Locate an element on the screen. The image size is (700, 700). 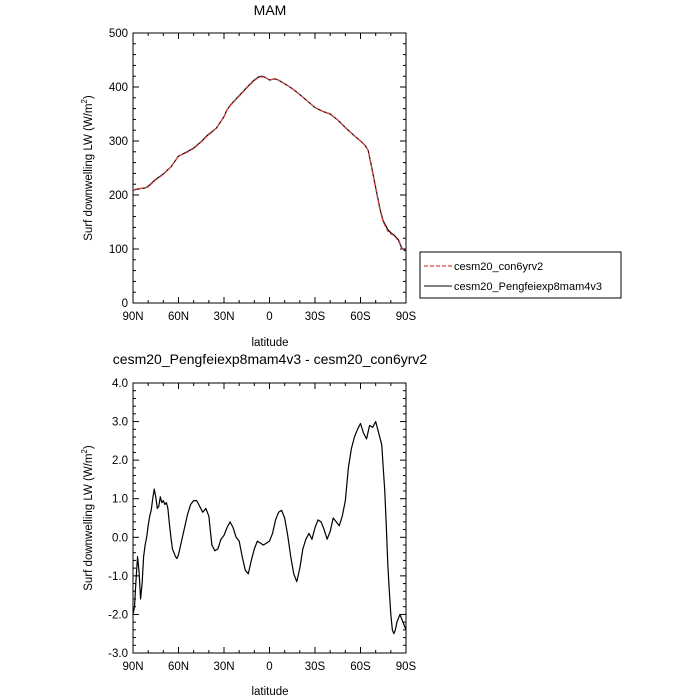
y-tick-label: -3.0 is located at coordinates (118, 654).